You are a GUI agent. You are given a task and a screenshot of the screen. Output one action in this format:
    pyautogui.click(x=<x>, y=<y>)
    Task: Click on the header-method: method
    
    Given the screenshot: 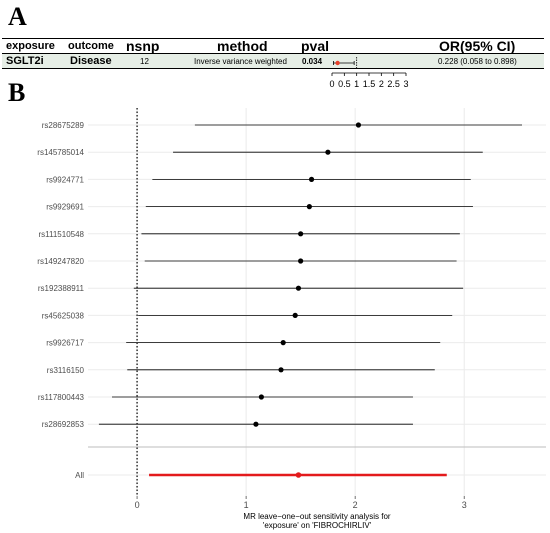 What is the action you would take?
    pyautogui.click(x=242, y=46)
    